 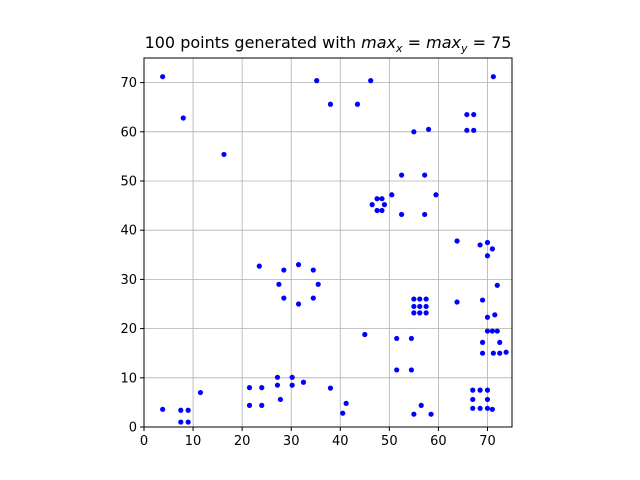 I want to click on x-tick-label: 60, so click(x=438, y=441).